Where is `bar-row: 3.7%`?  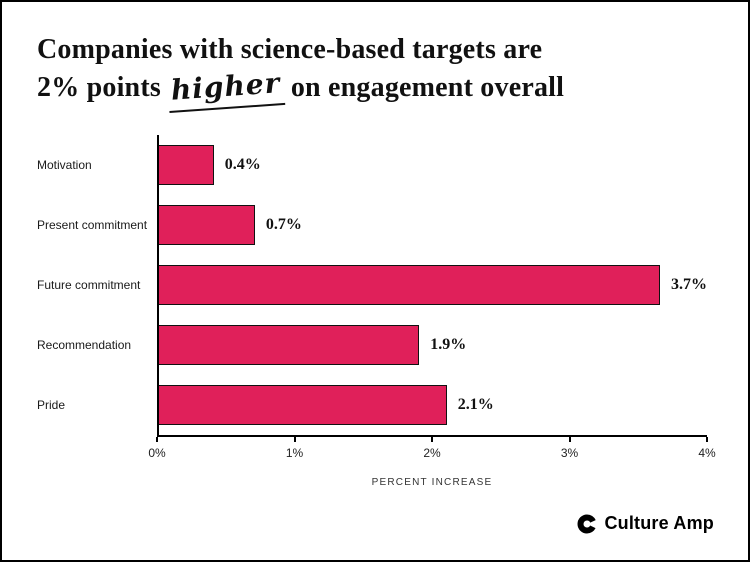
bar-row: 3.7% is located at coordinates (433, 285).